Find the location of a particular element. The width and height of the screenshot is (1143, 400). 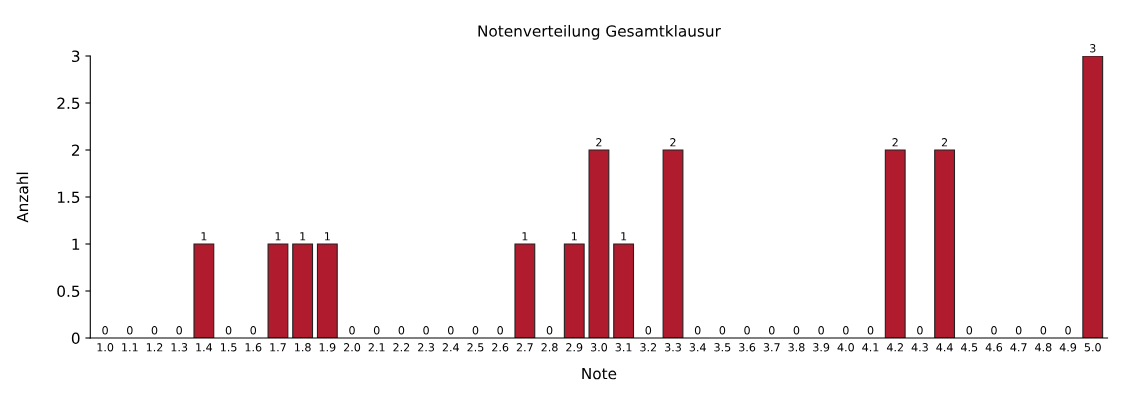

x-tick-label: 4.1 is located at coordinates (870, 347).